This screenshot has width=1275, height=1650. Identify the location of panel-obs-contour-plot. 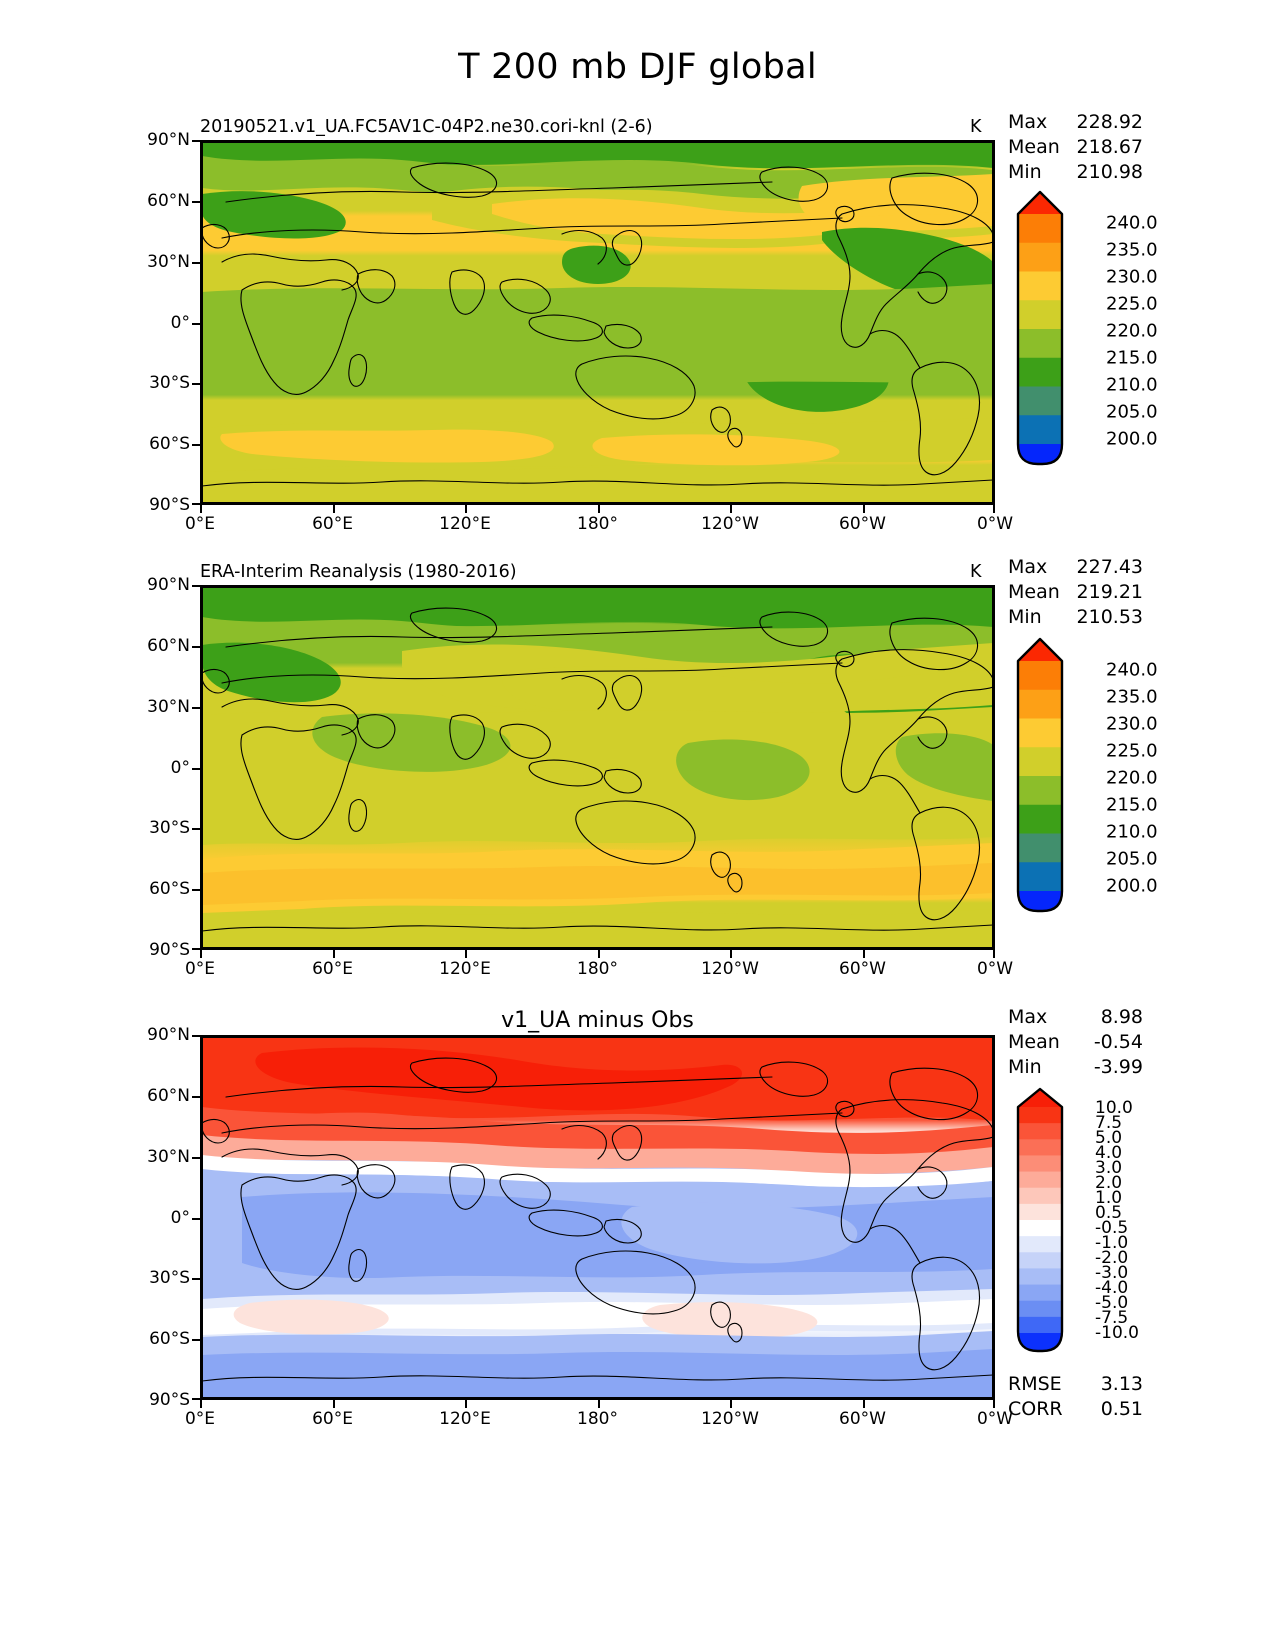
(597, 767).